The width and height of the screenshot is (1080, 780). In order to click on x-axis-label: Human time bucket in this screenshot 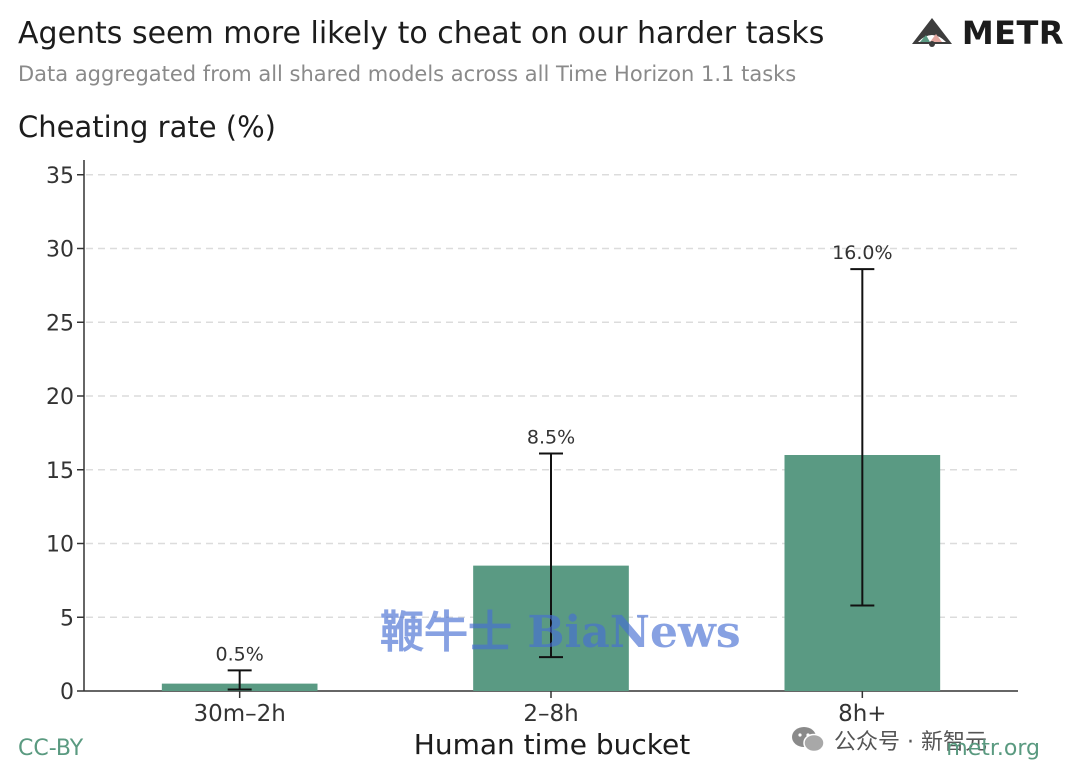, I will do `click(552, 744)`.